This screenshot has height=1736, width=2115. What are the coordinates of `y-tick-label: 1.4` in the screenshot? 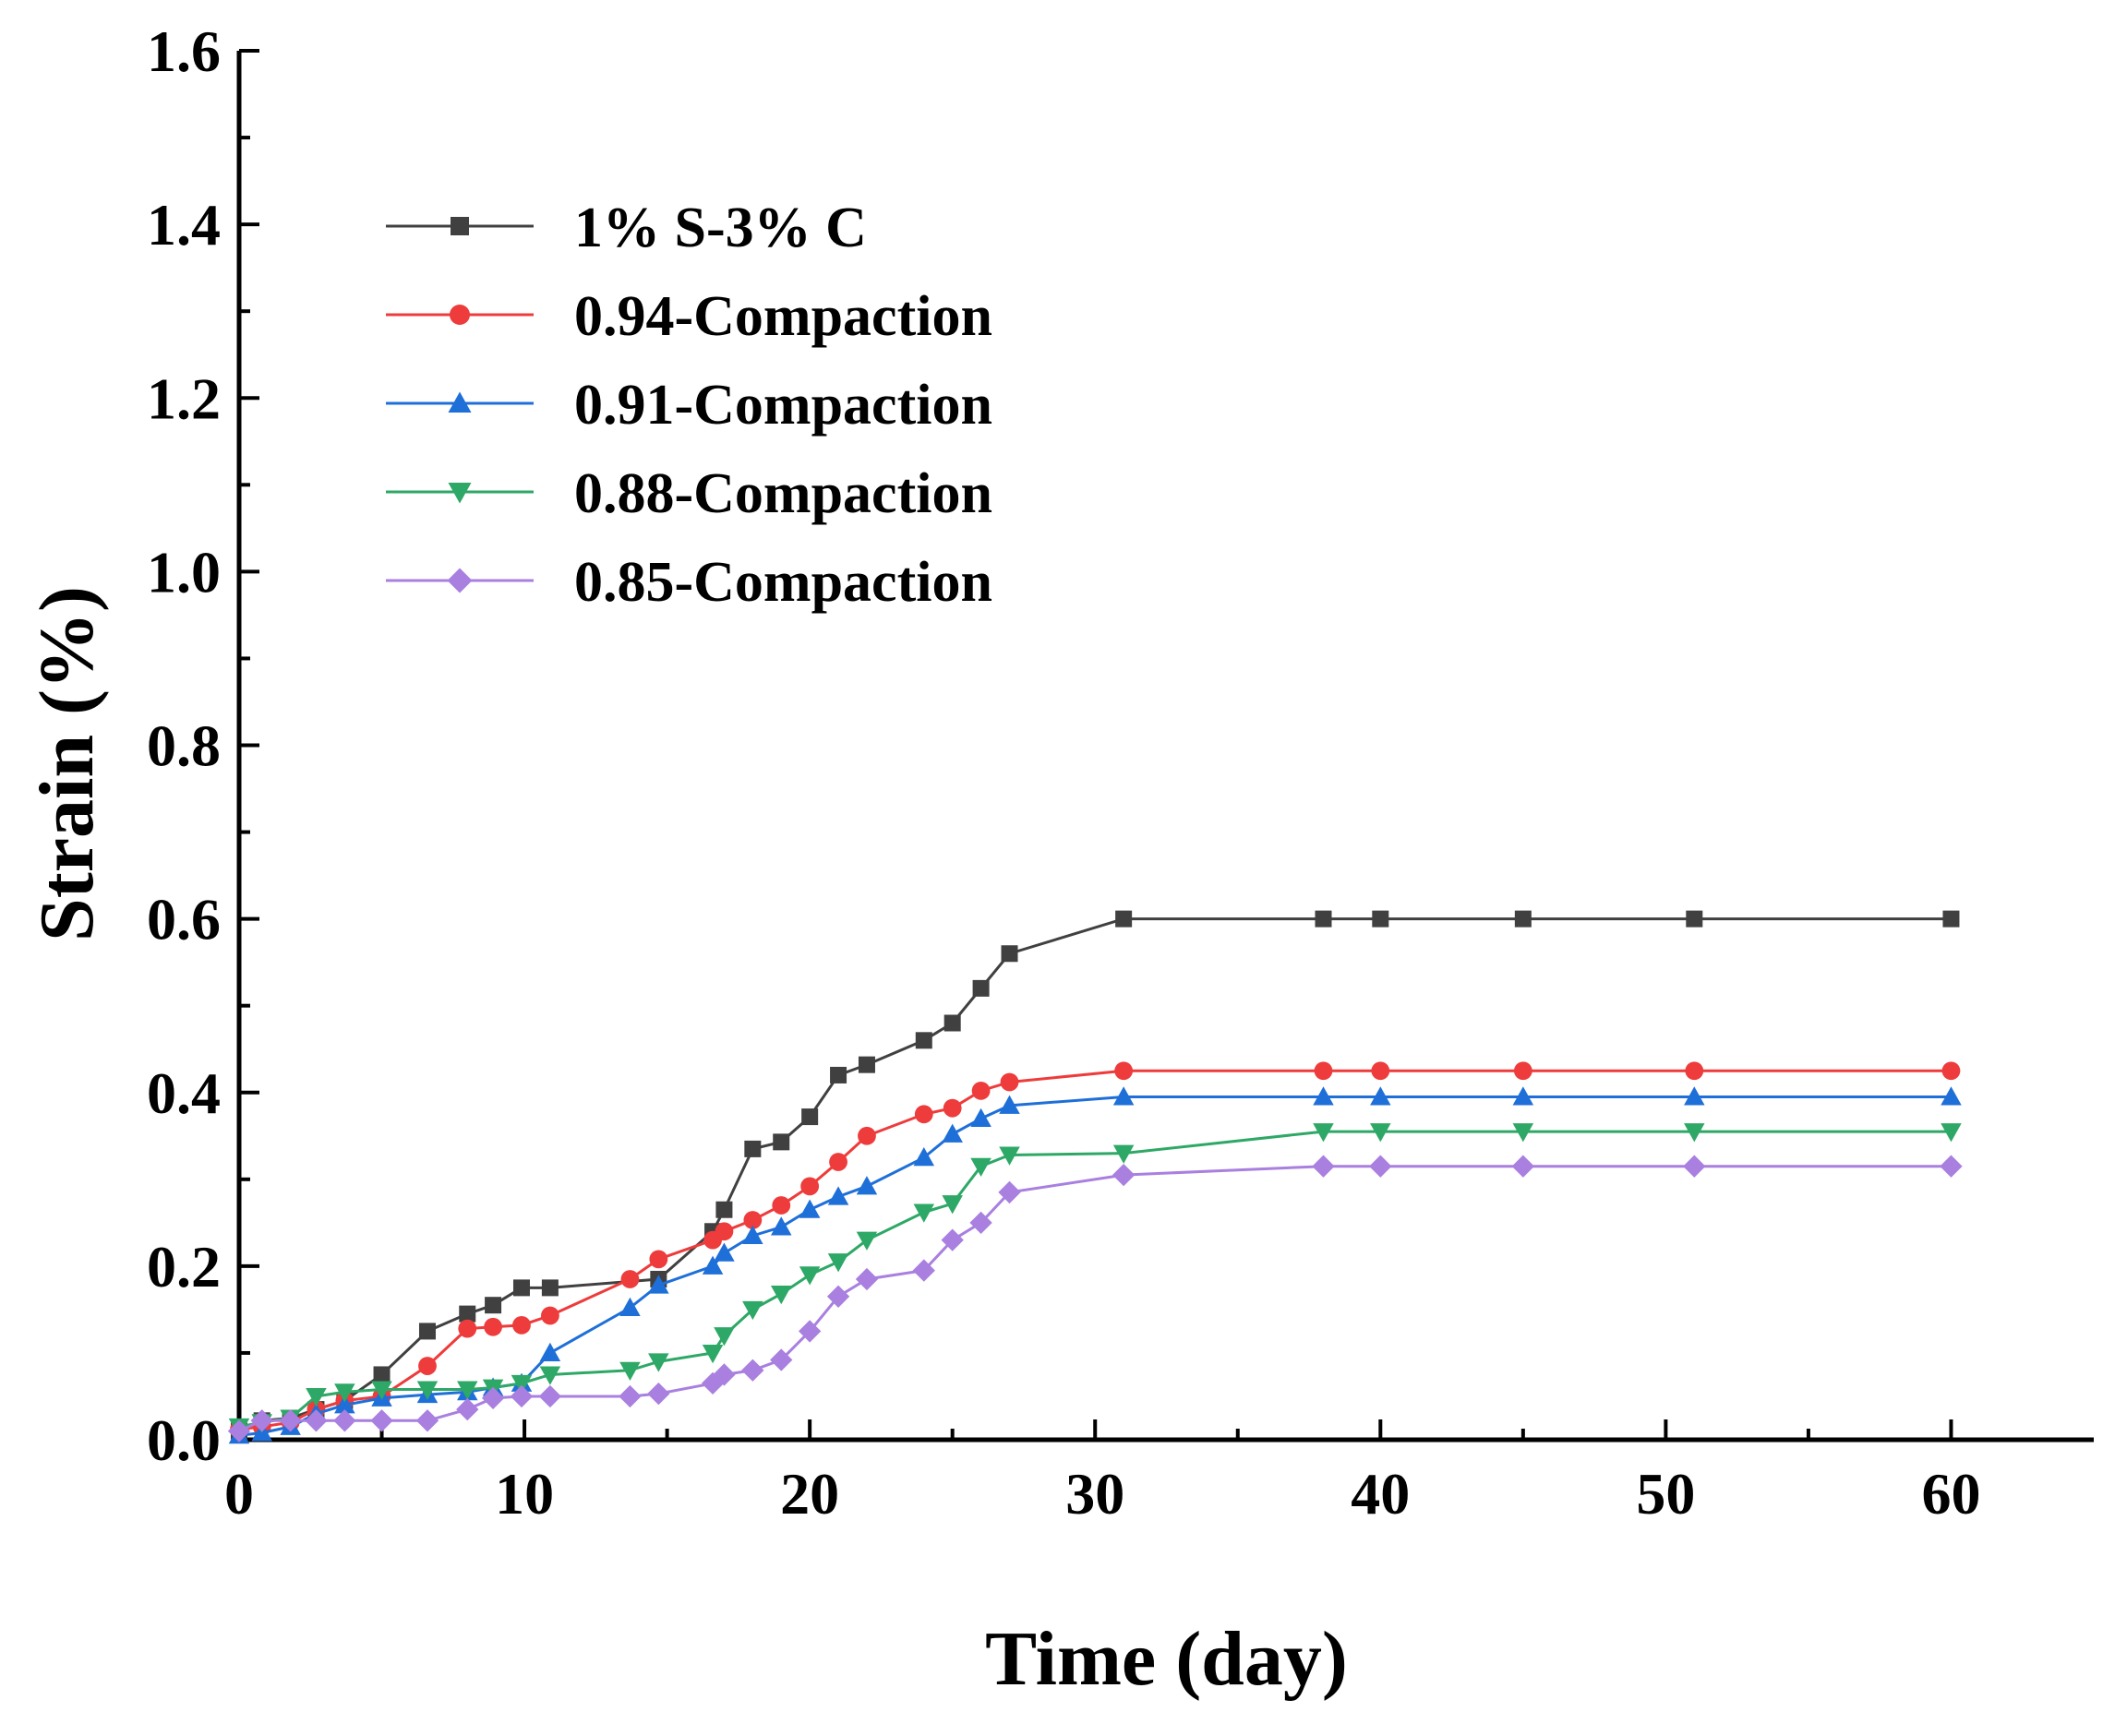 It's located at (184, 225).